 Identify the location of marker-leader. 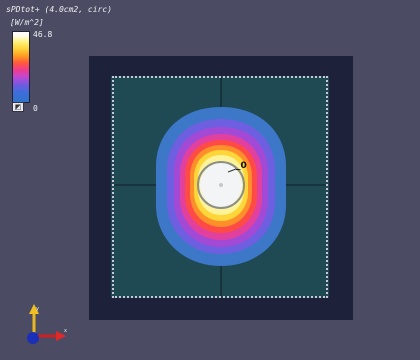
(232, 170).